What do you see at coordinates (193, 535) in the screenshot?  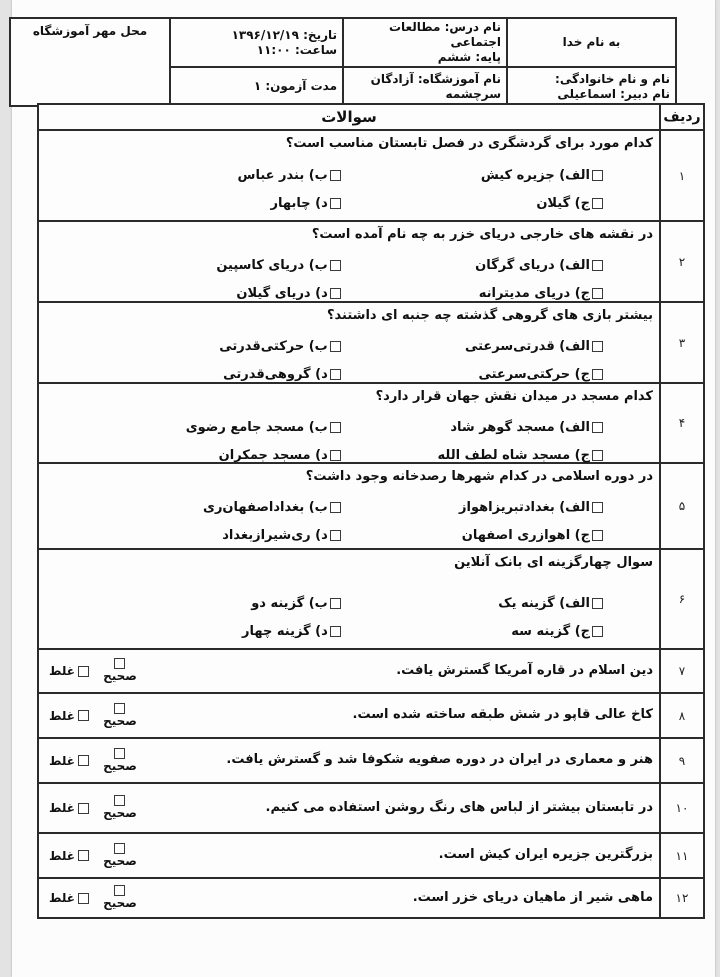 I see `option-dal: د) ری‌شیرازبغداد` at bounding box center [193, 535].